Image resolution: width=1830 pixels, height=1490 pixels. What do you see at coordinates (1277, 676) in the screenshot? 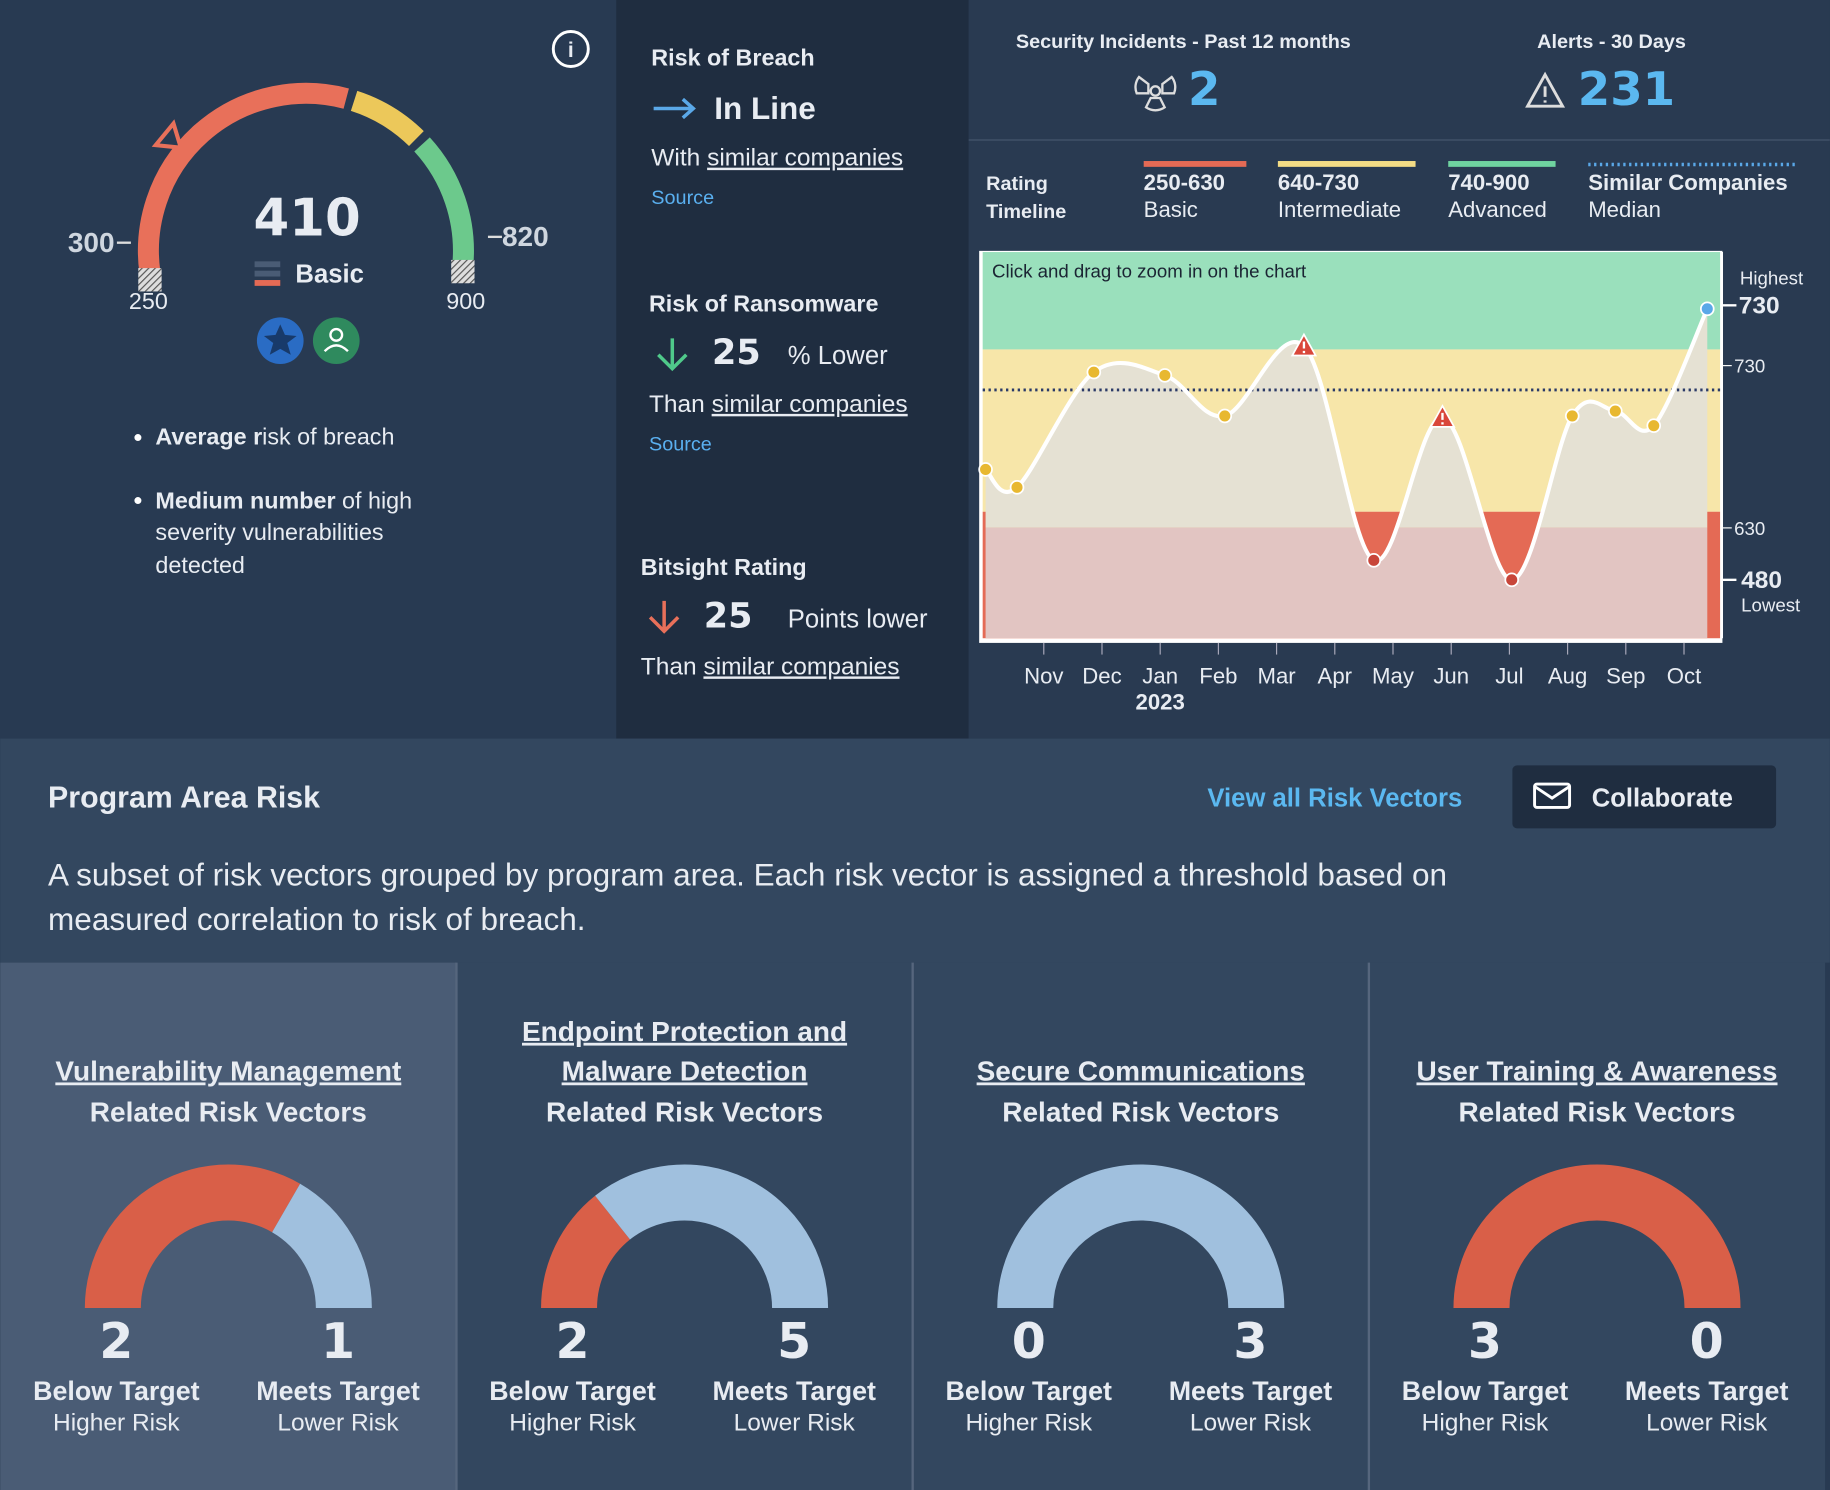
I see `x-tick-label: Mar` at bounding box center [1277, 676].